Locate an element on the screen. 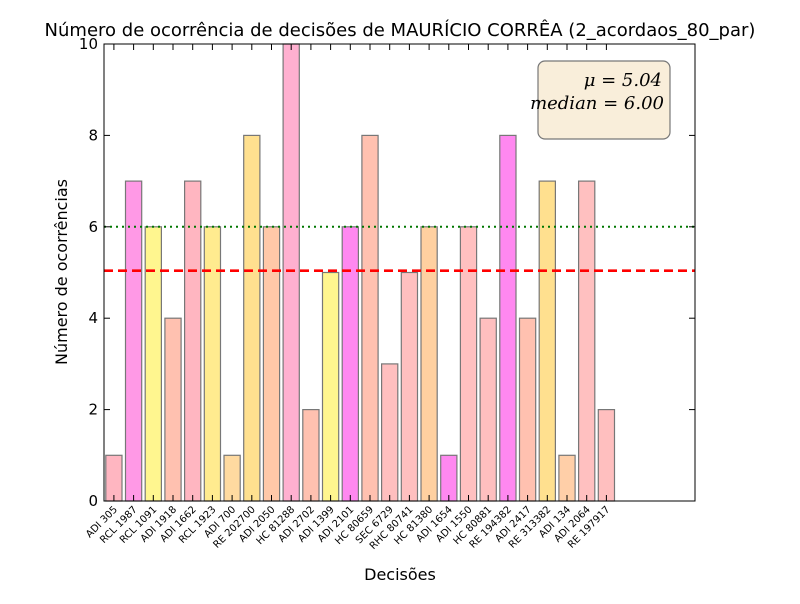 This screenshot has height=604, width=800. x-axis-label: Decisões is located at coordinates (400, 574).